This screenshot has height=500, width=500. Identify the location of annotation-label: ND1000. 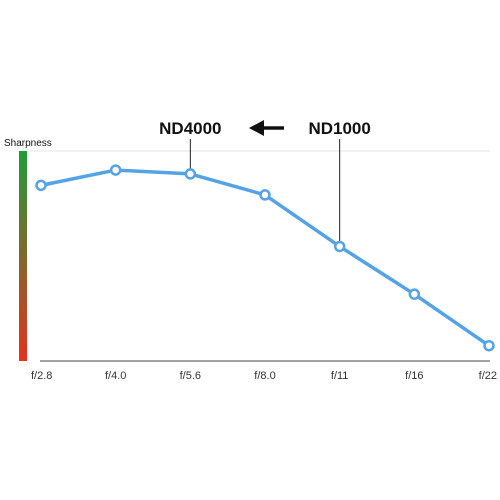
(339, 128).